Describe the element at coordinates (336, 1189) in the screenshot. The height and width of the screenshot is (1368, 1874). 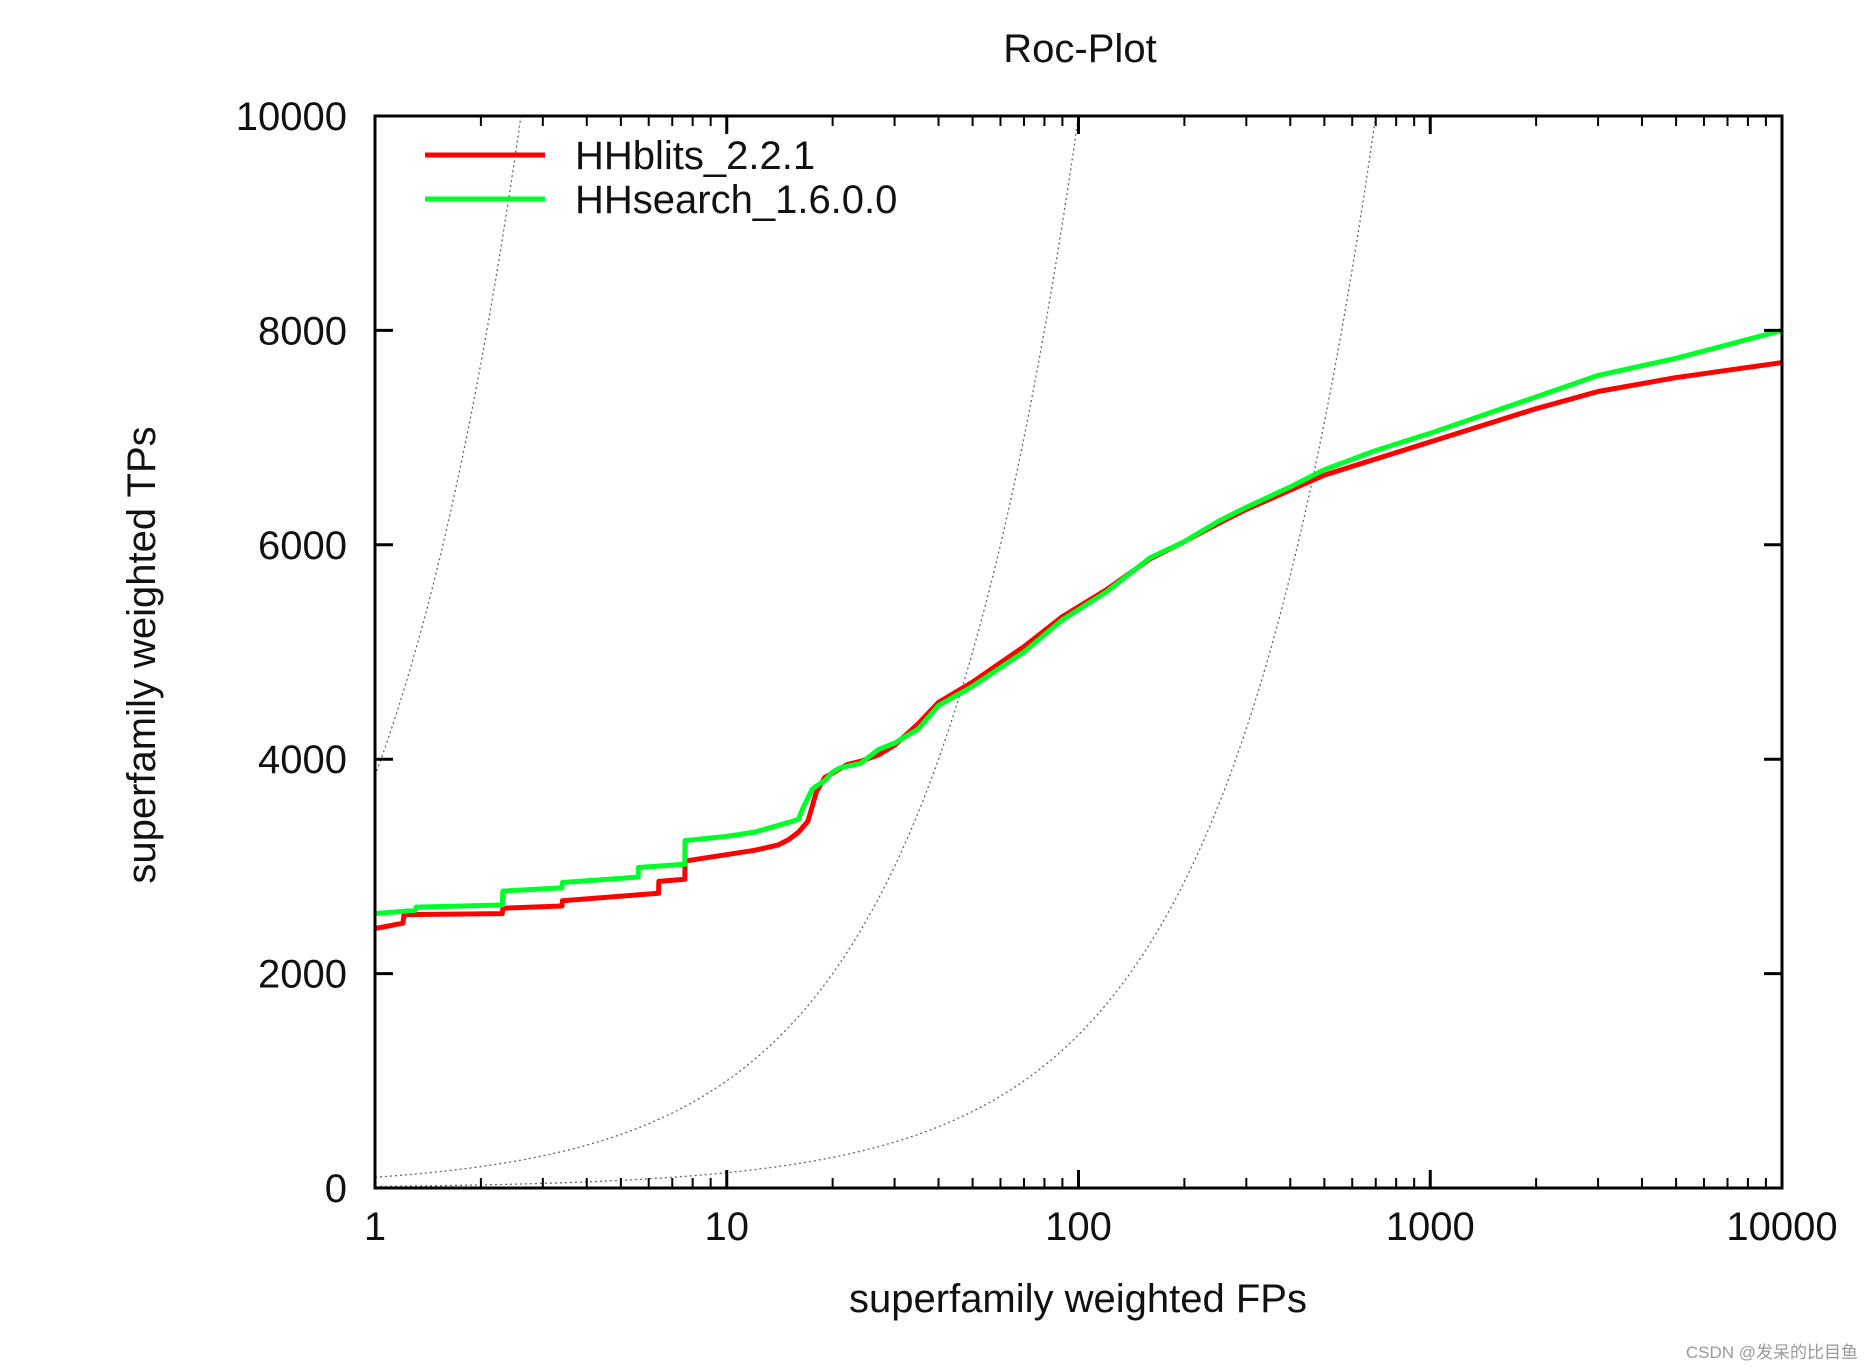
I see `y-tick-label: 0` at that location.